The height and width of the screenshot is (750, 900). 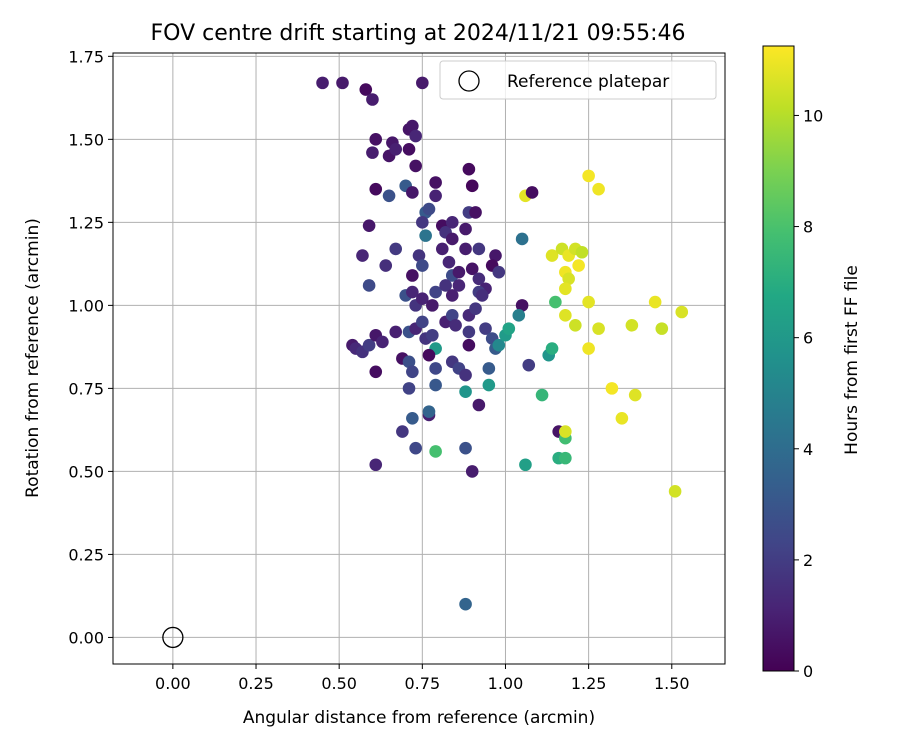 I want to click on y-tick-label: 0.25, so click(x=86, y=554).